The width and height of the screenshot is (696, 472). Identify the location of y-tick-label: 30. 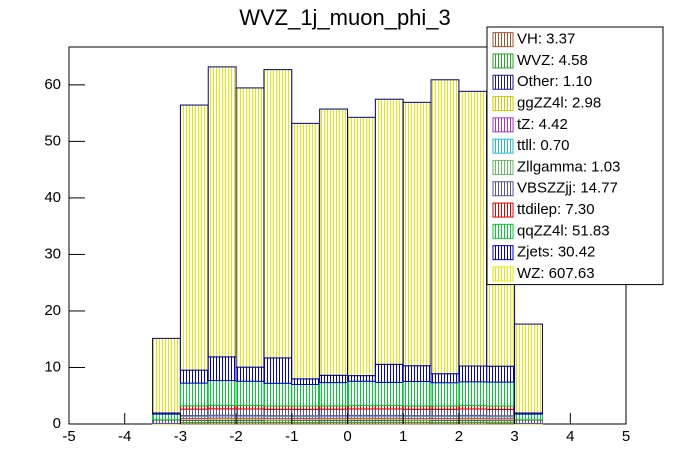
(52, 253).